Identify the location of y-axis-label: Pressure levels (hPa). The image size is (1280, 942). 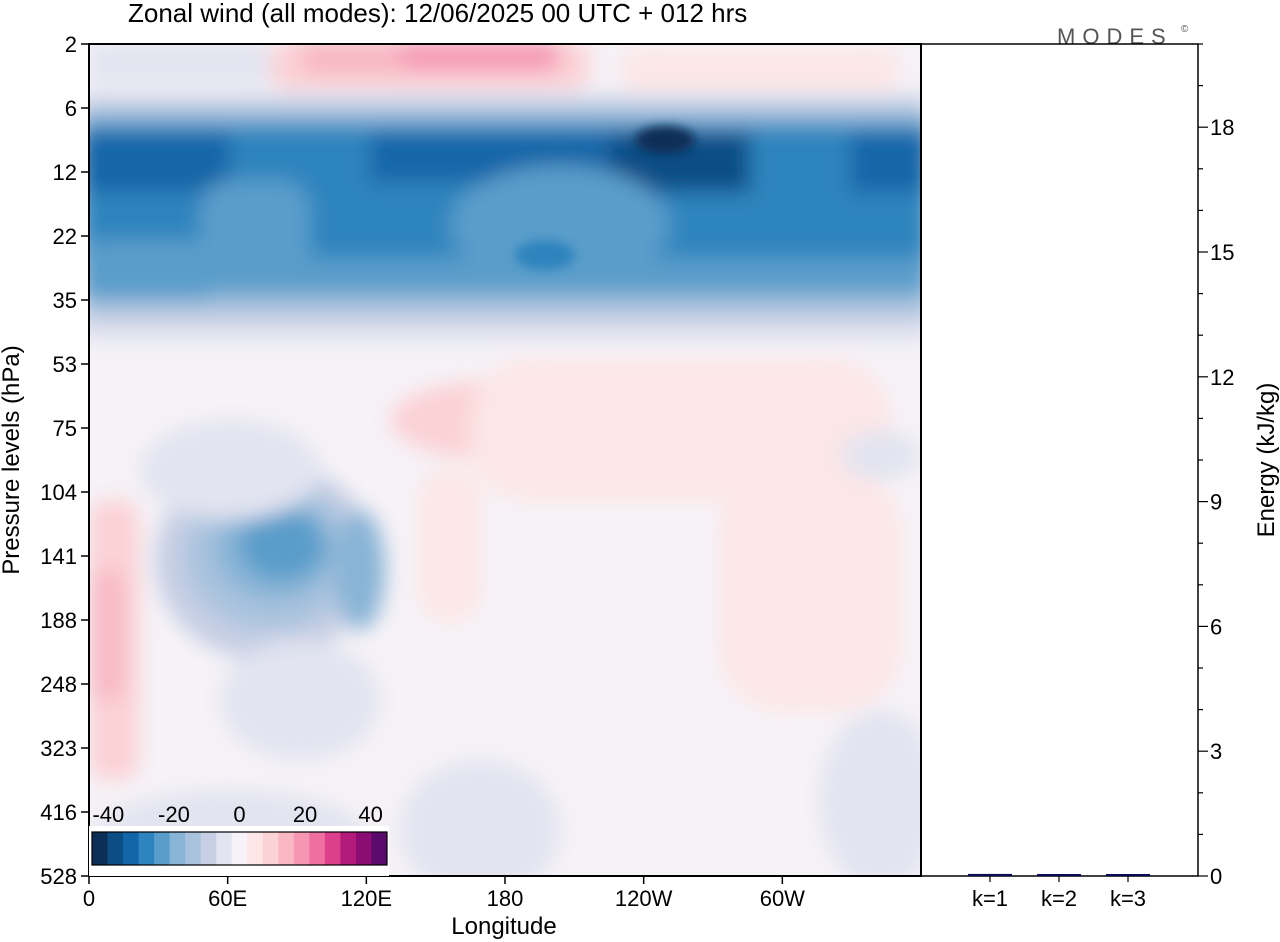
(12, 459).